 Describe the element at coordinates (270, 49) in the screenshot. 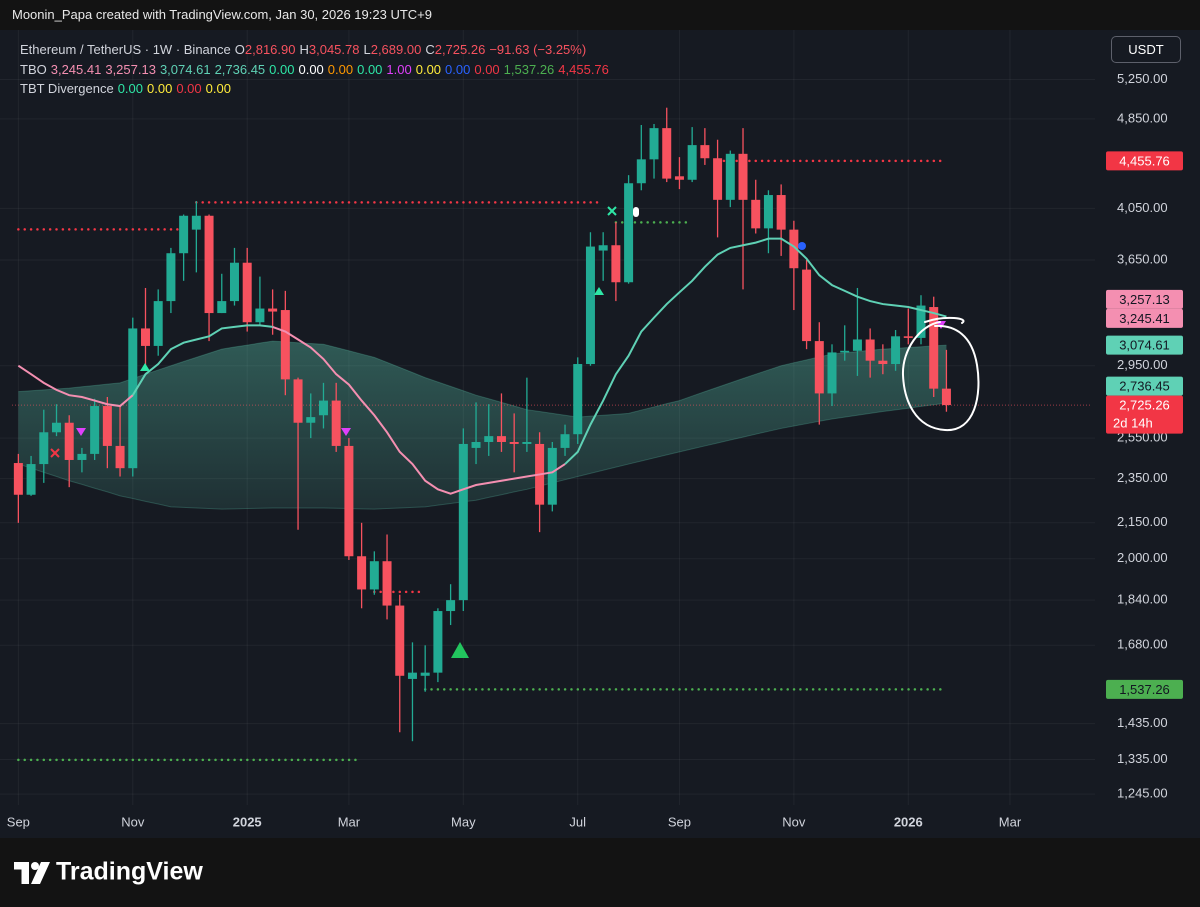

I see `ohlc-value: 2,816.90` at that location.